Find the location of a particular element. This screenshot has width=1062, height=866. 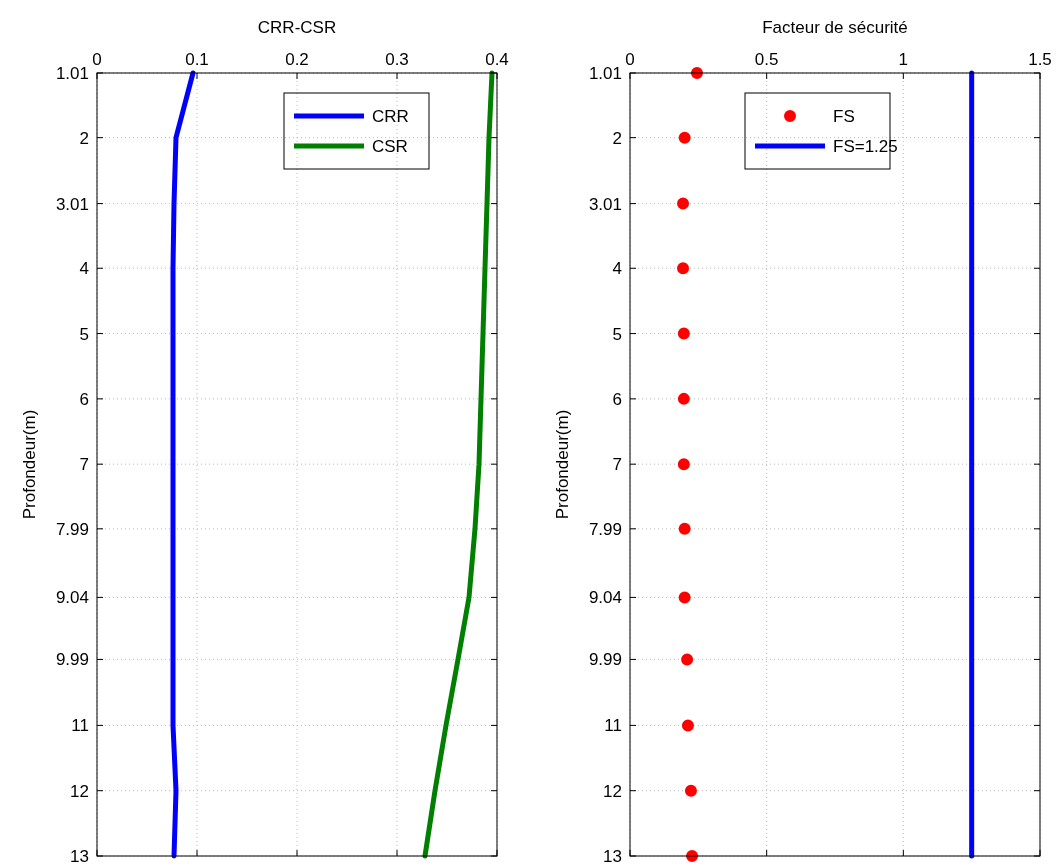

x-tick-label: 0.1 is located at coordinates (197, 59).